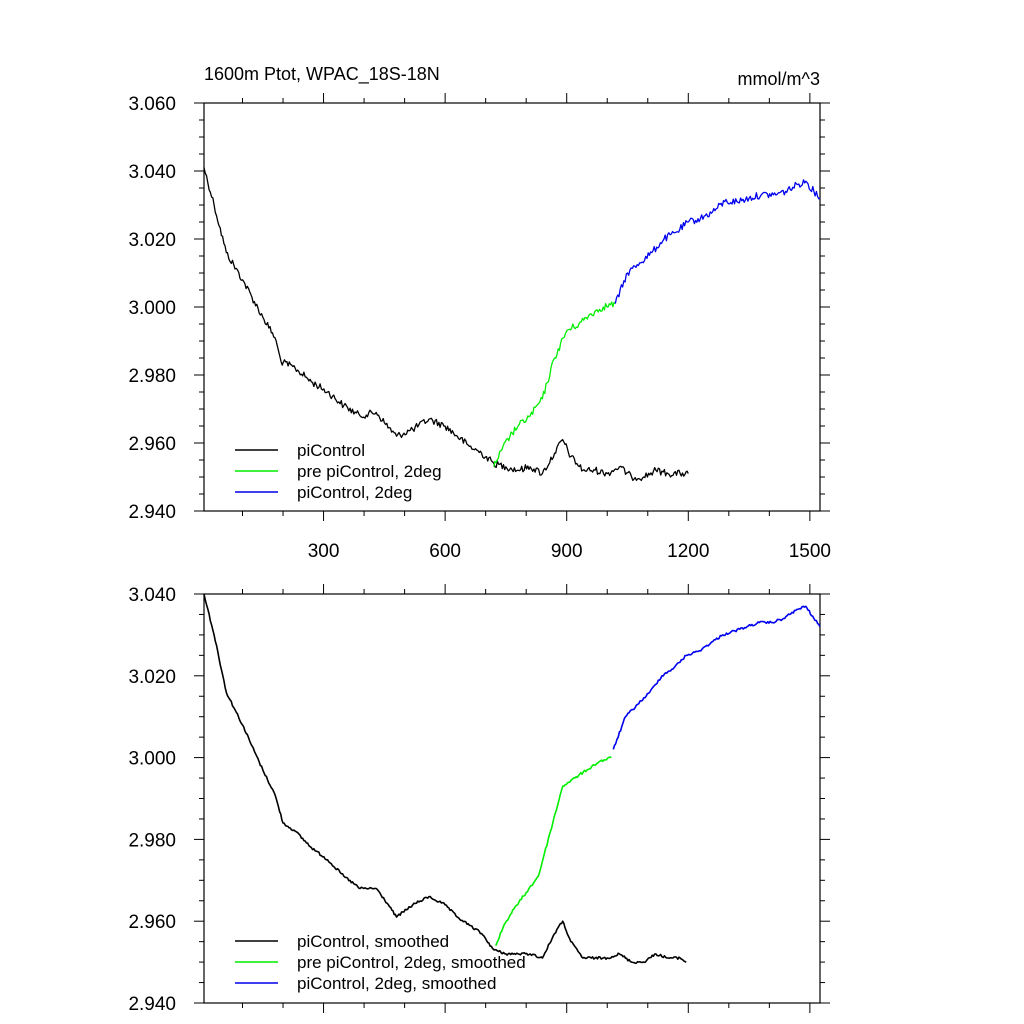 The width and height of the screenshot is (1024, 1024). I want to click on bottom-y-tick-label: 2.960, so click(152, 922).